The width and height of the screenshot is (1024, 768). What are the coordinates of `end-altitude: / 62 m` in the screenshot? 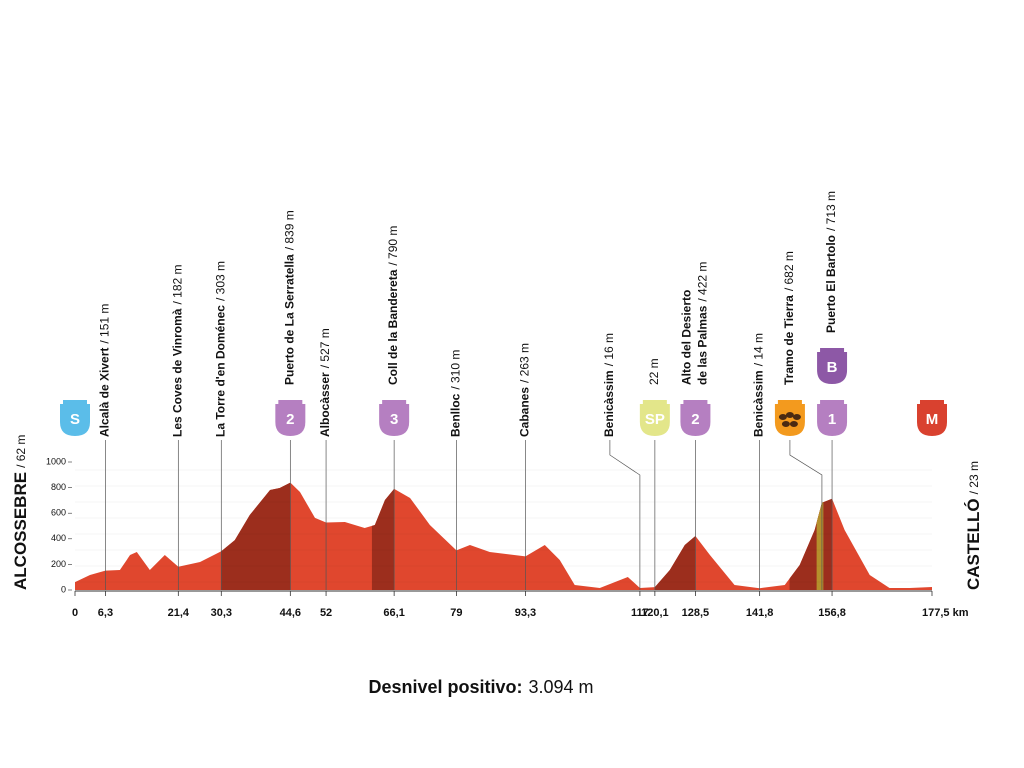 It's located at (21, 451).